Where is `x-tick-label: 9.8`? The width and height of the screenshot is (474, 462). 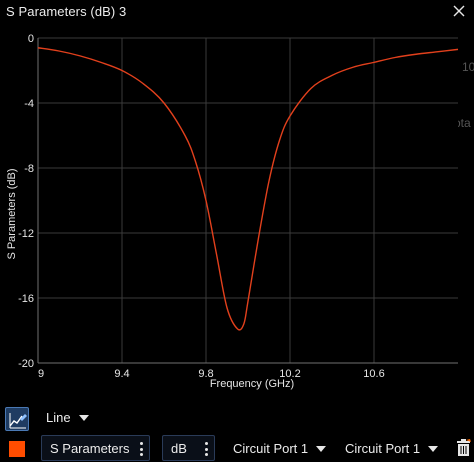
x-tick-label: 9.8 is located at coordinates (205, 374).